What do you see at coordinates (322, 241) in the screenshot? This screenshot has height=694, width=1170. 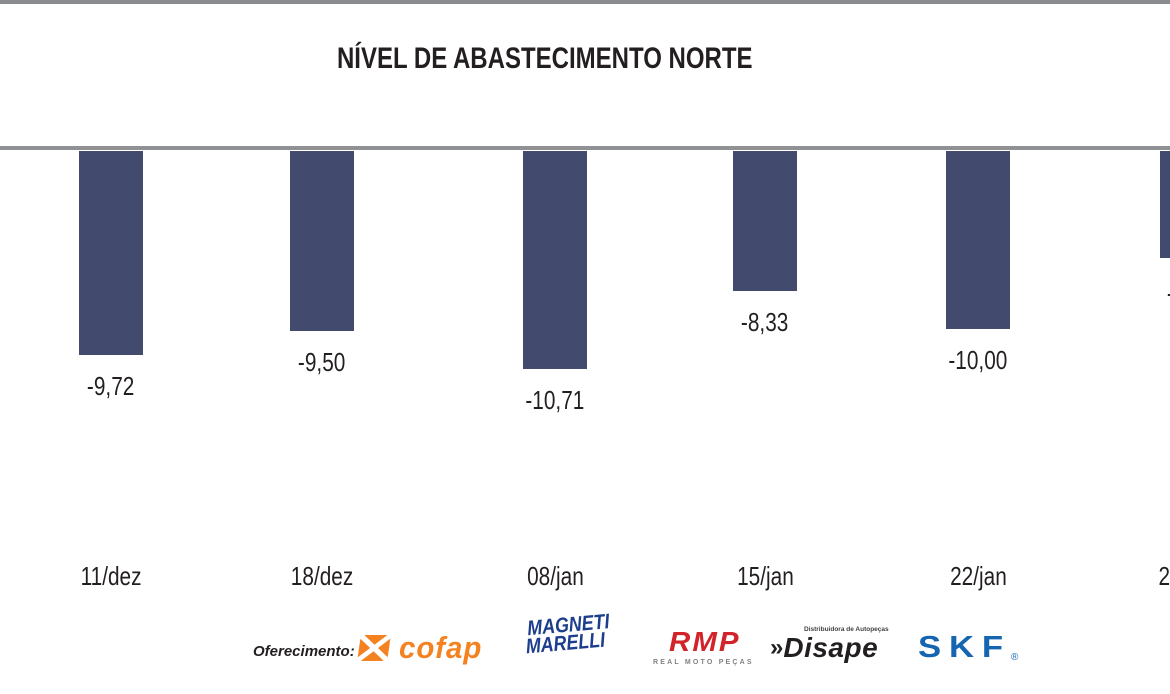 I see `bar-18/dez` at bounding box center [322, 241].